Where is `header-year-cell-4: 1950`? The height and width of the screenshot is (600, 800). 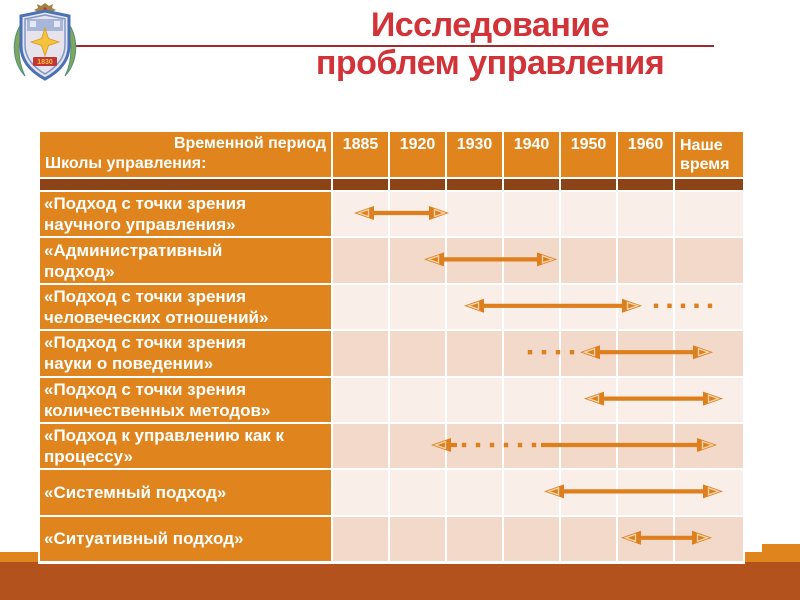 header-year-cell-4: 1950 is located at coordinates (588, 154).